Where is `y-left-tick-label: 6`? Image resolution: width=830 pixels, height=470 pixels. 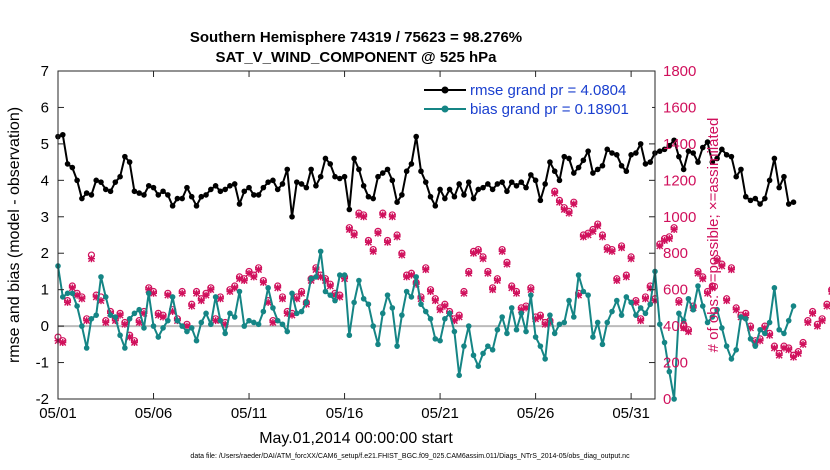
y-left-tick-label: 6 is located at coordinates (45, 107).